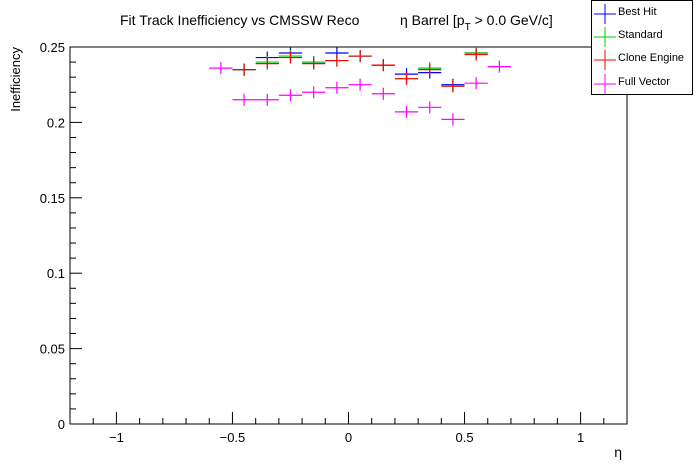 This screenshot has height=472, width=696. Describe the element at coordinates (605, 84) in the screenshot. I see `legend-marker-full-vector` at that location.